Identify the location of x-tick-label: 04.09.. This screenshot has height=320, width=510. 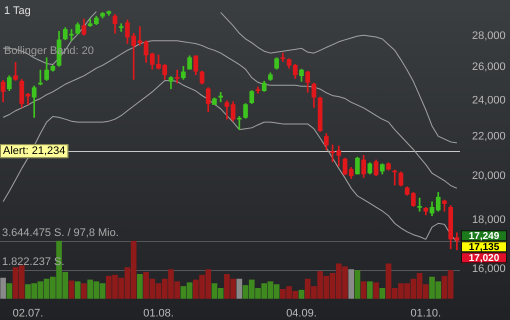
(301, 313).